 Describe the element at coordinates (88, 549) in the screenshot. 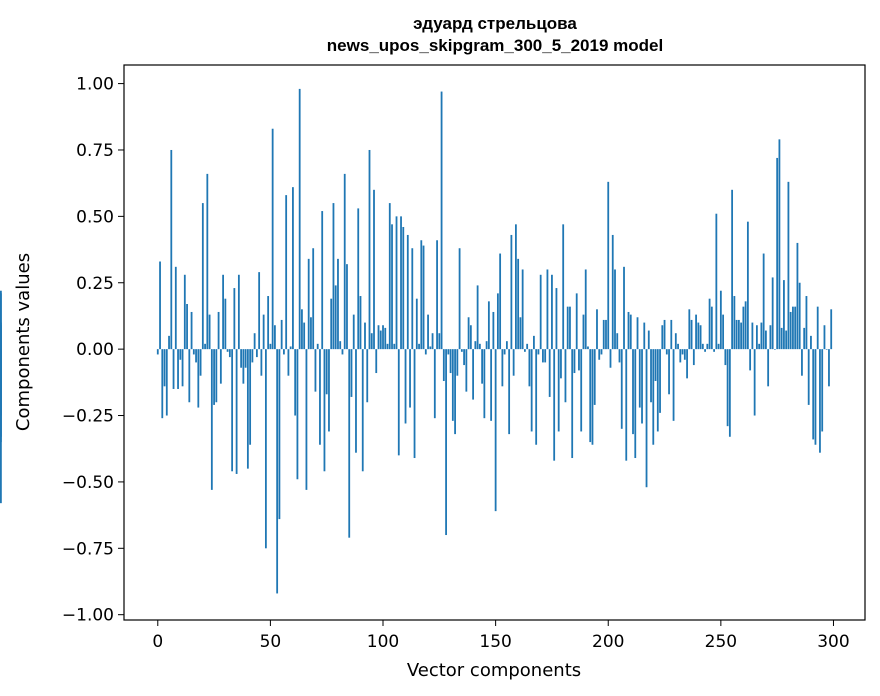

I see `y-tick-label: −0.75` at that location.